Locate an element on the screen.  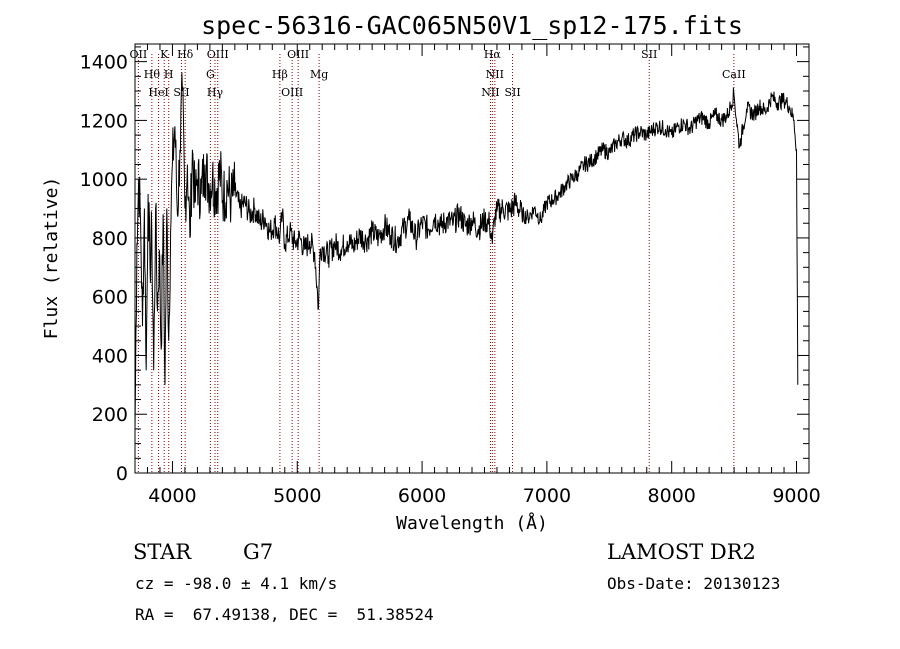
x-axis-label: Wavelength (Å) is located at coordinates (472, 523).